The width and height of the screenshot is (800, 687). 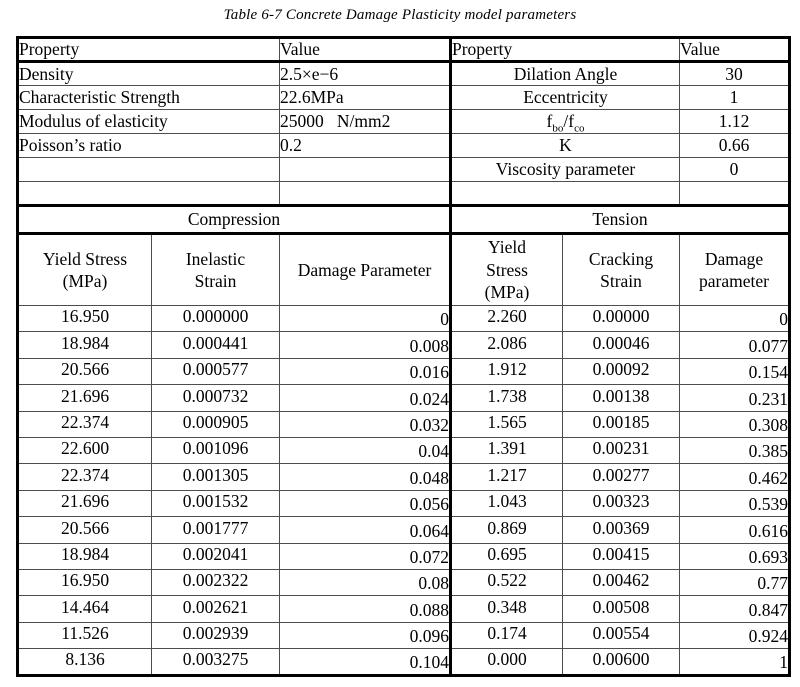 I want to click on table-row: Viscosity parameter 0, so click(x=403, y=169).